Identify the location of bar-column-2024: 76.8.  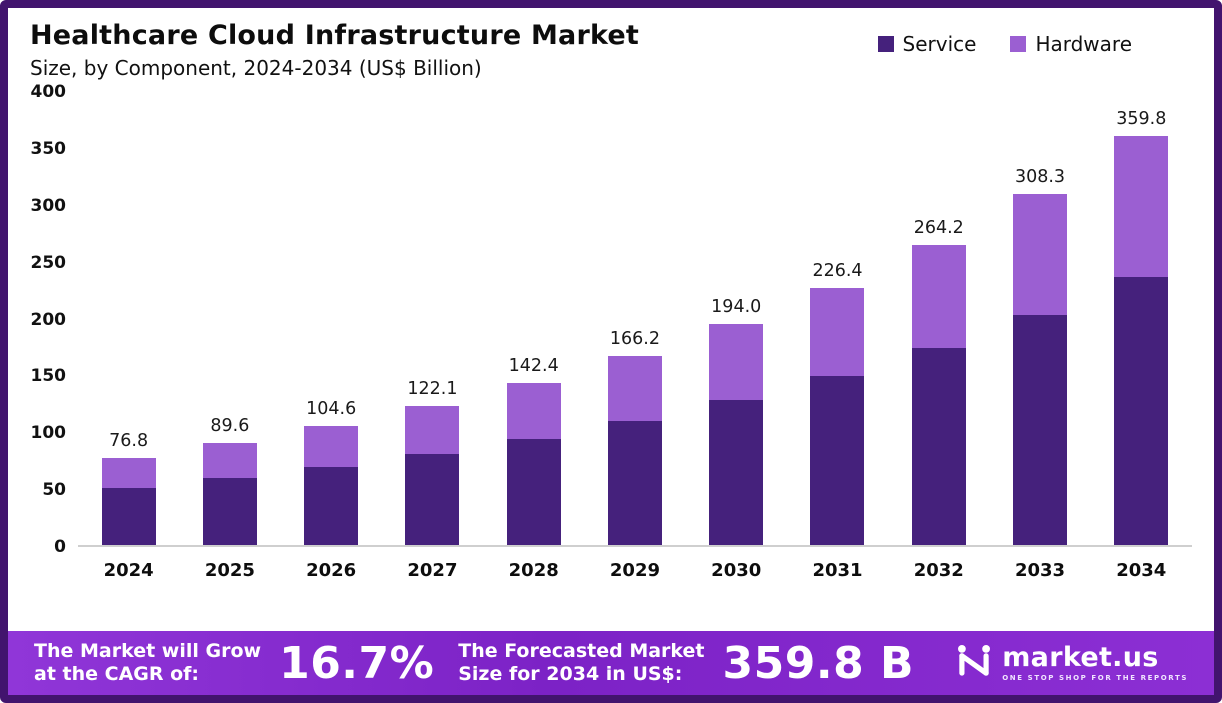
(128, 488).